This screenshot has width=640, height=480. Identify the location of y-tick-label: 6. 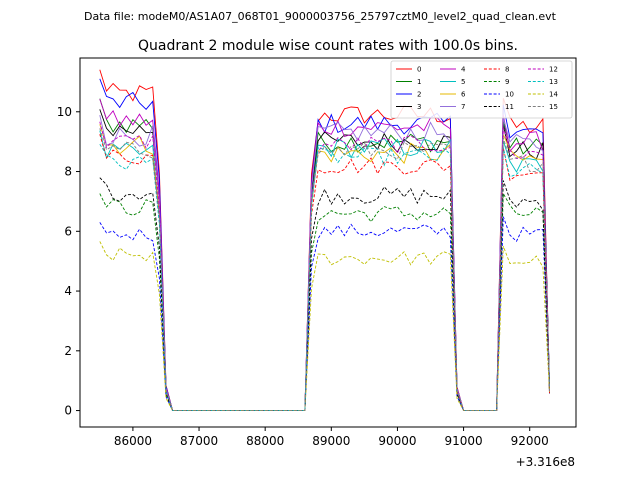
(68, 231).